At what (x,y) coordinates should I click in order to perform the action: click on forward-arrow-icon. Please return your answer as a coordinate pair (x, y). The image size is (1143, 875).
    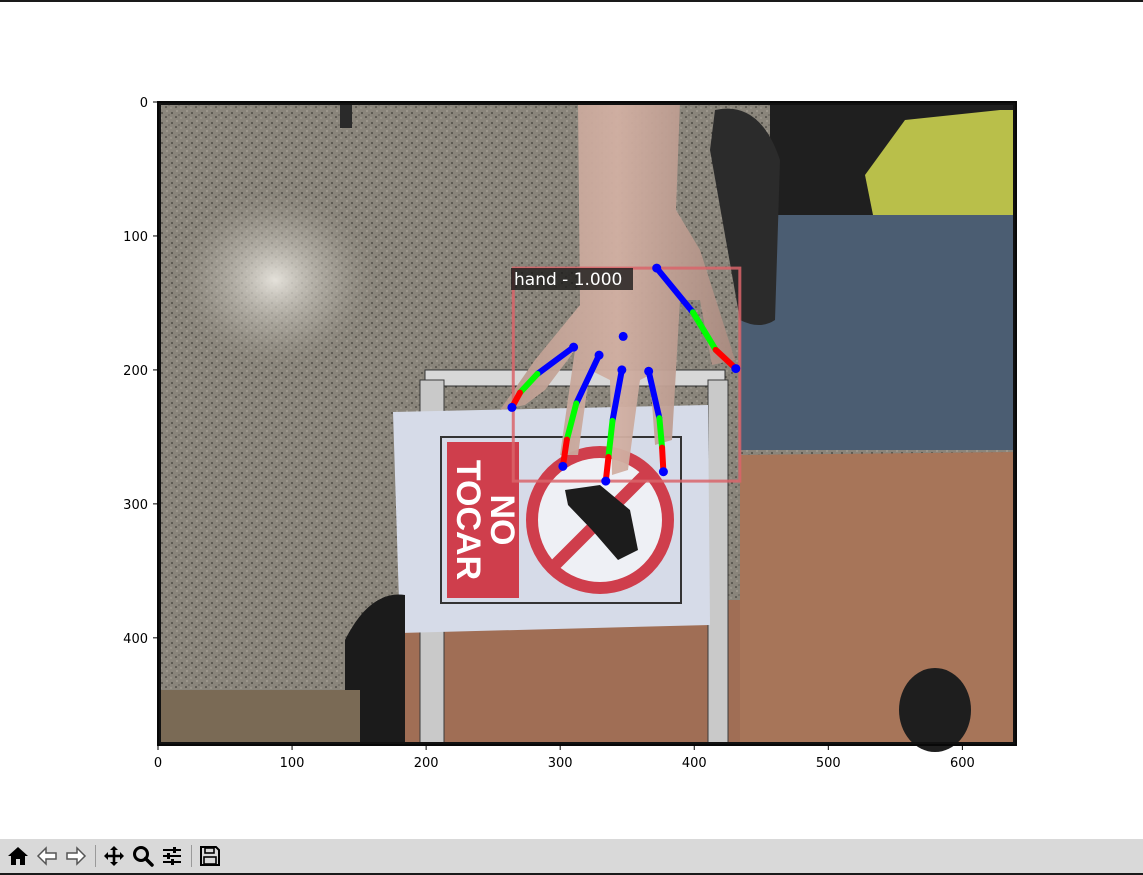
    Looking at the image, I should click on (76, 856).